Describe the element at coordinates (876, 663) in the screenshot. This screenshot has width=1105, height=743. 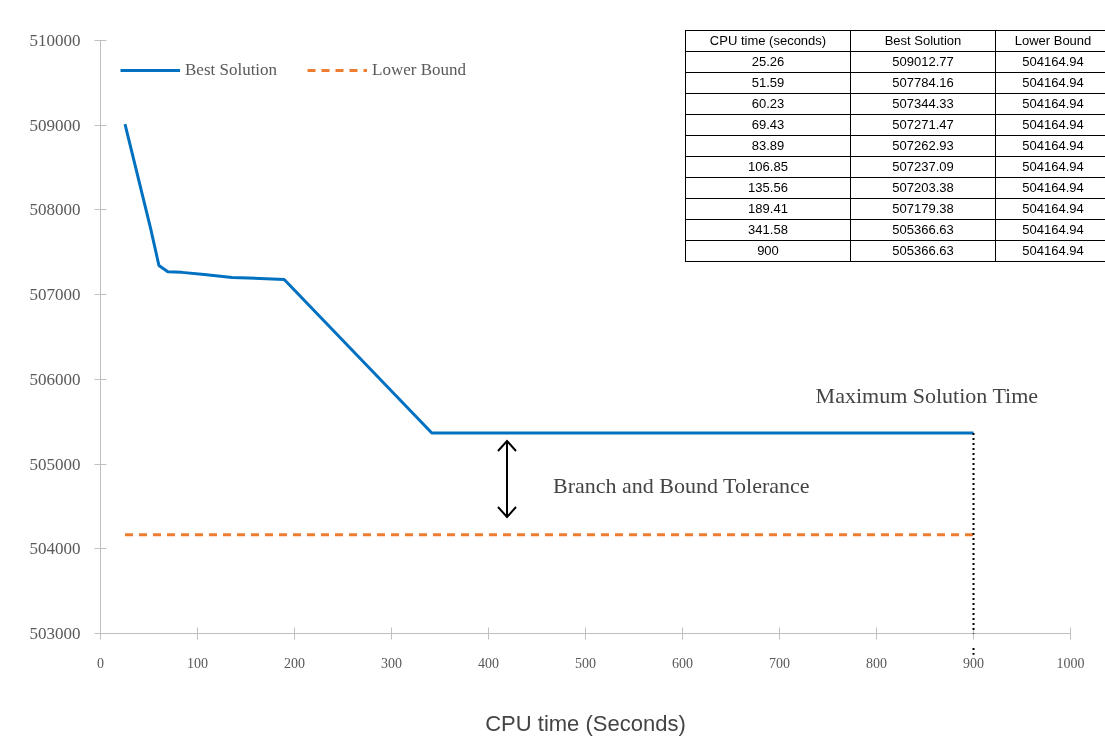
I see `x-tick-label: 800` at that location.